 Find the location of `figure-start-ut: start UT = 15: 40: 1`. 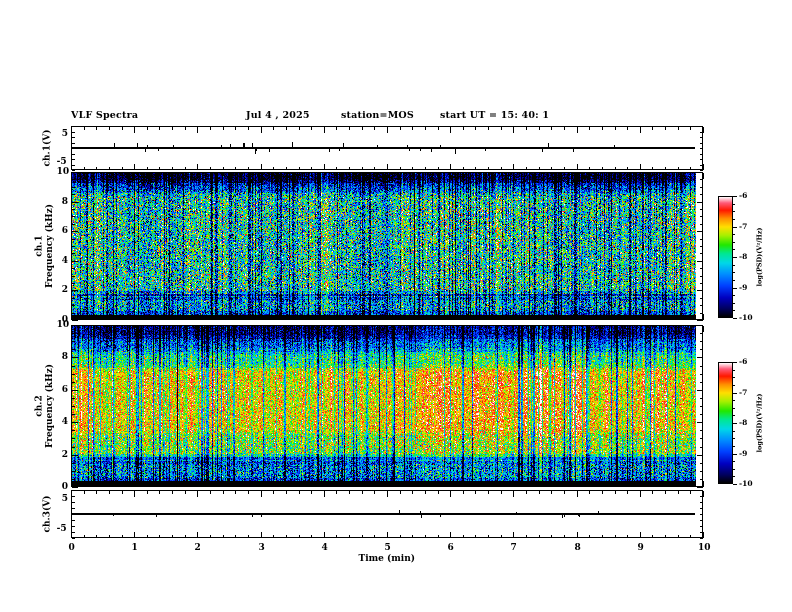

figure-start-ut: start UT = 15: 40: 1 is located at coordinates (495, 115).